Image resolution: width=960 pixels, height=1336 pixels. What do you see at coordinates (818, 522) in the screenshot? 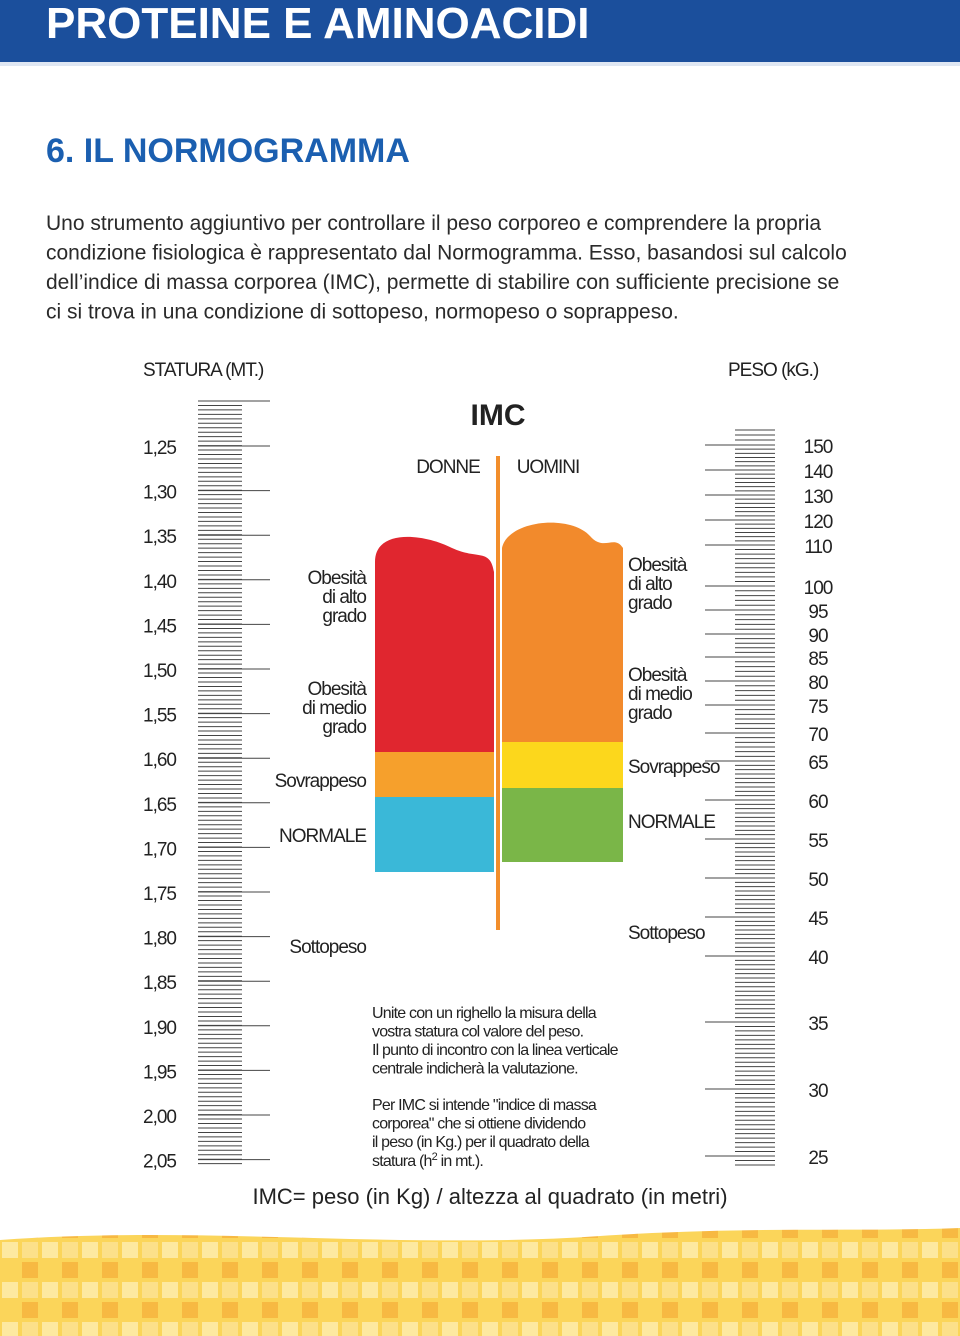
I see `weight-value: 120` at bounding box center [818, 522].